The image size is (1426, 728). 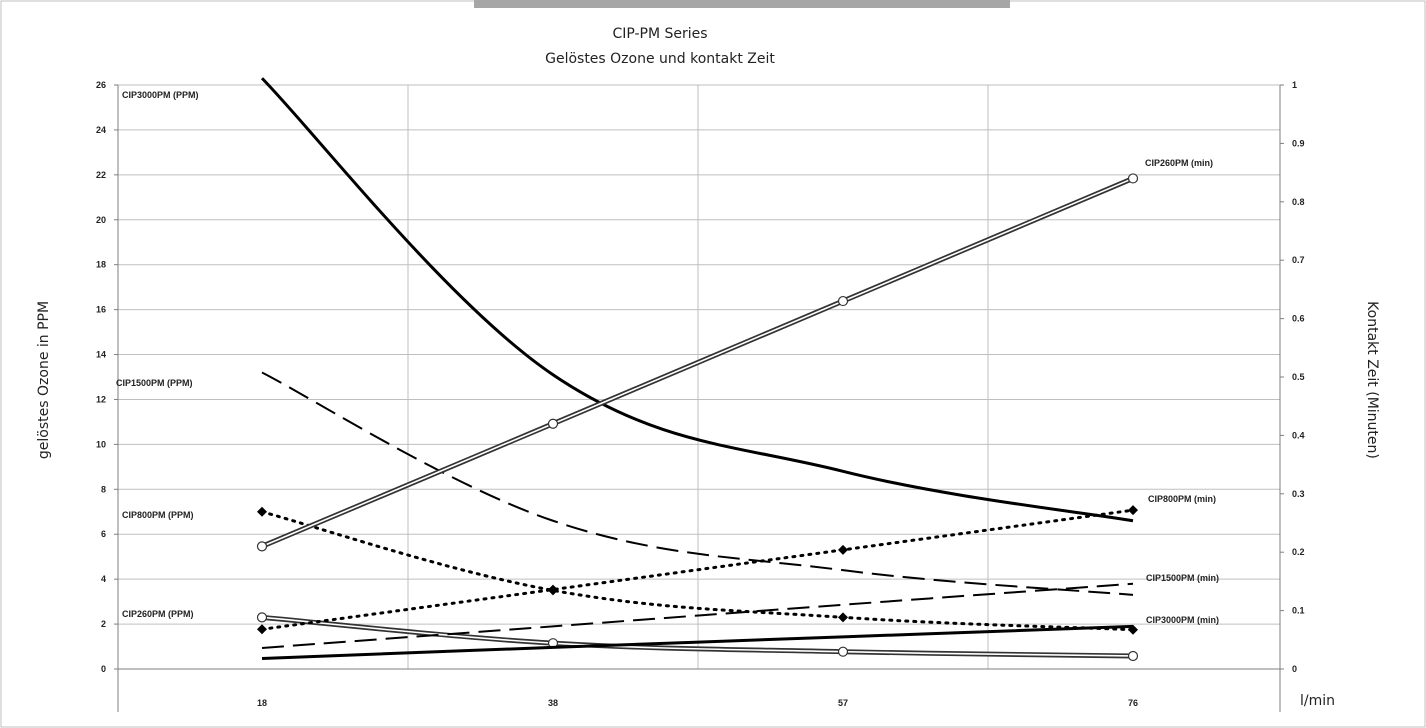 I want to click on series-cip800pm-min, so click(x=697, y=570).